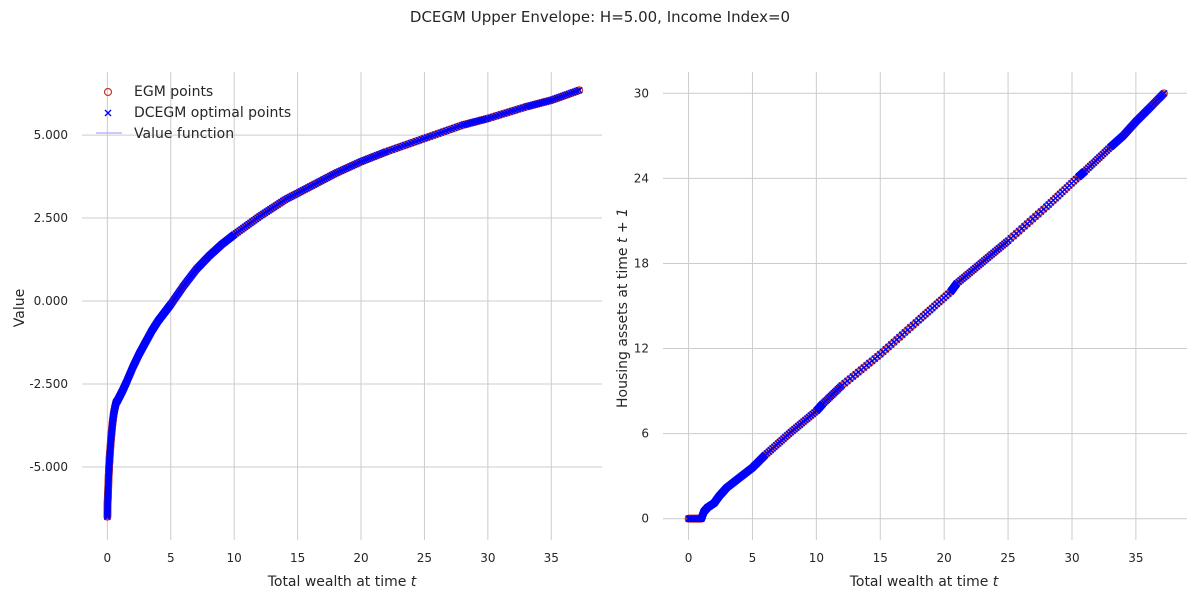 The width and height of the screenshot is (1200, 600). What do you see at coordinates (944, 558) in the screenshot?
I see `right-x-tick-label: 20` at bounding box center [944, 558].